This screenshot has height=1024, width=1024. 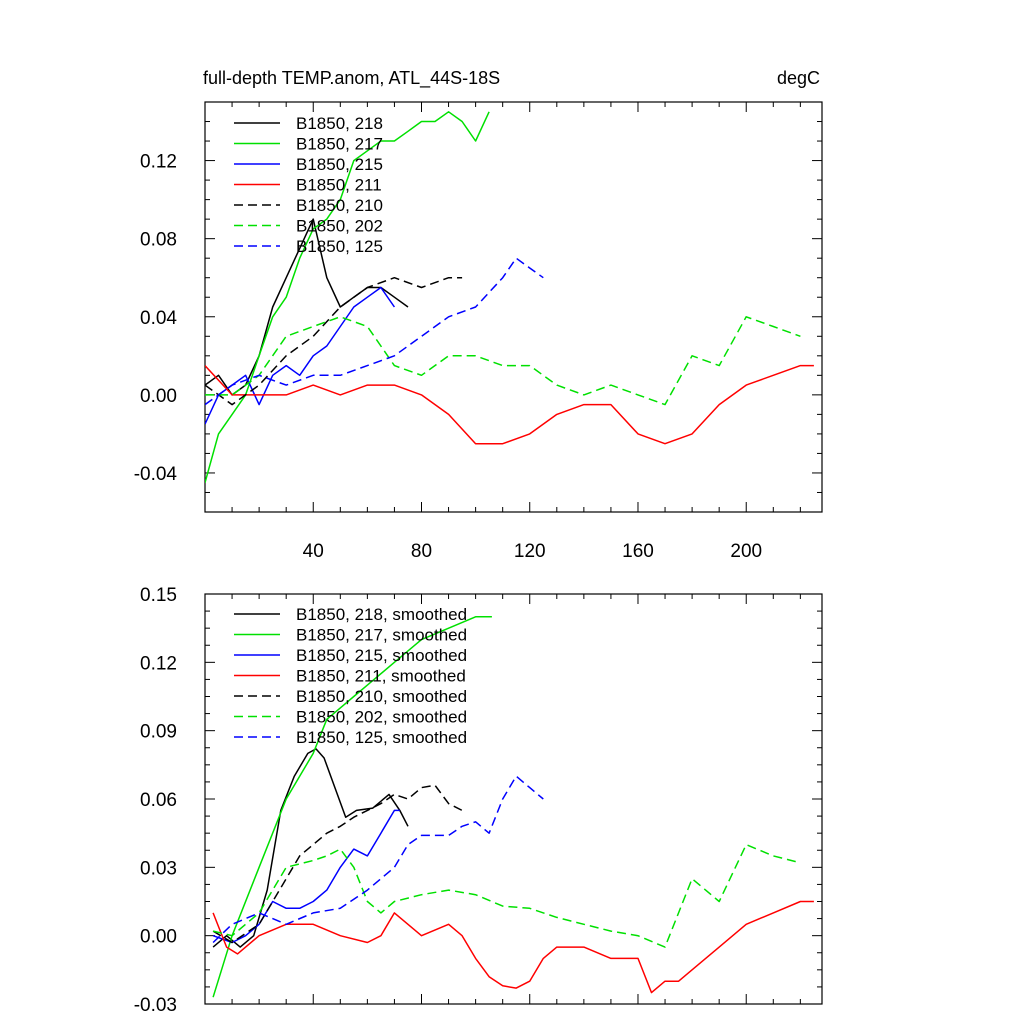 I want to click on legend-label: B1850, 210, so click(x=339, y=205).